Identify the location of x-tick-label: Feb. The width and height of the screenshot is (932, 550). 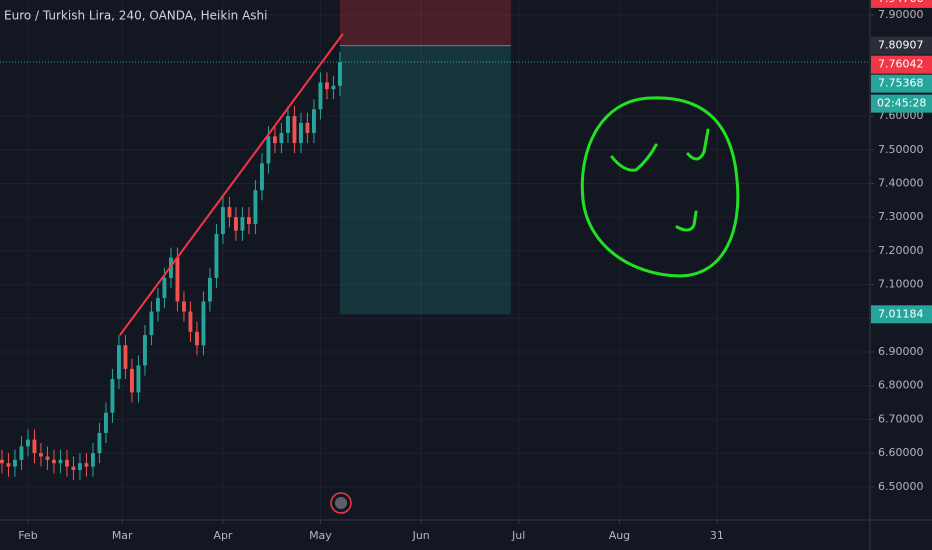
(27, 535).